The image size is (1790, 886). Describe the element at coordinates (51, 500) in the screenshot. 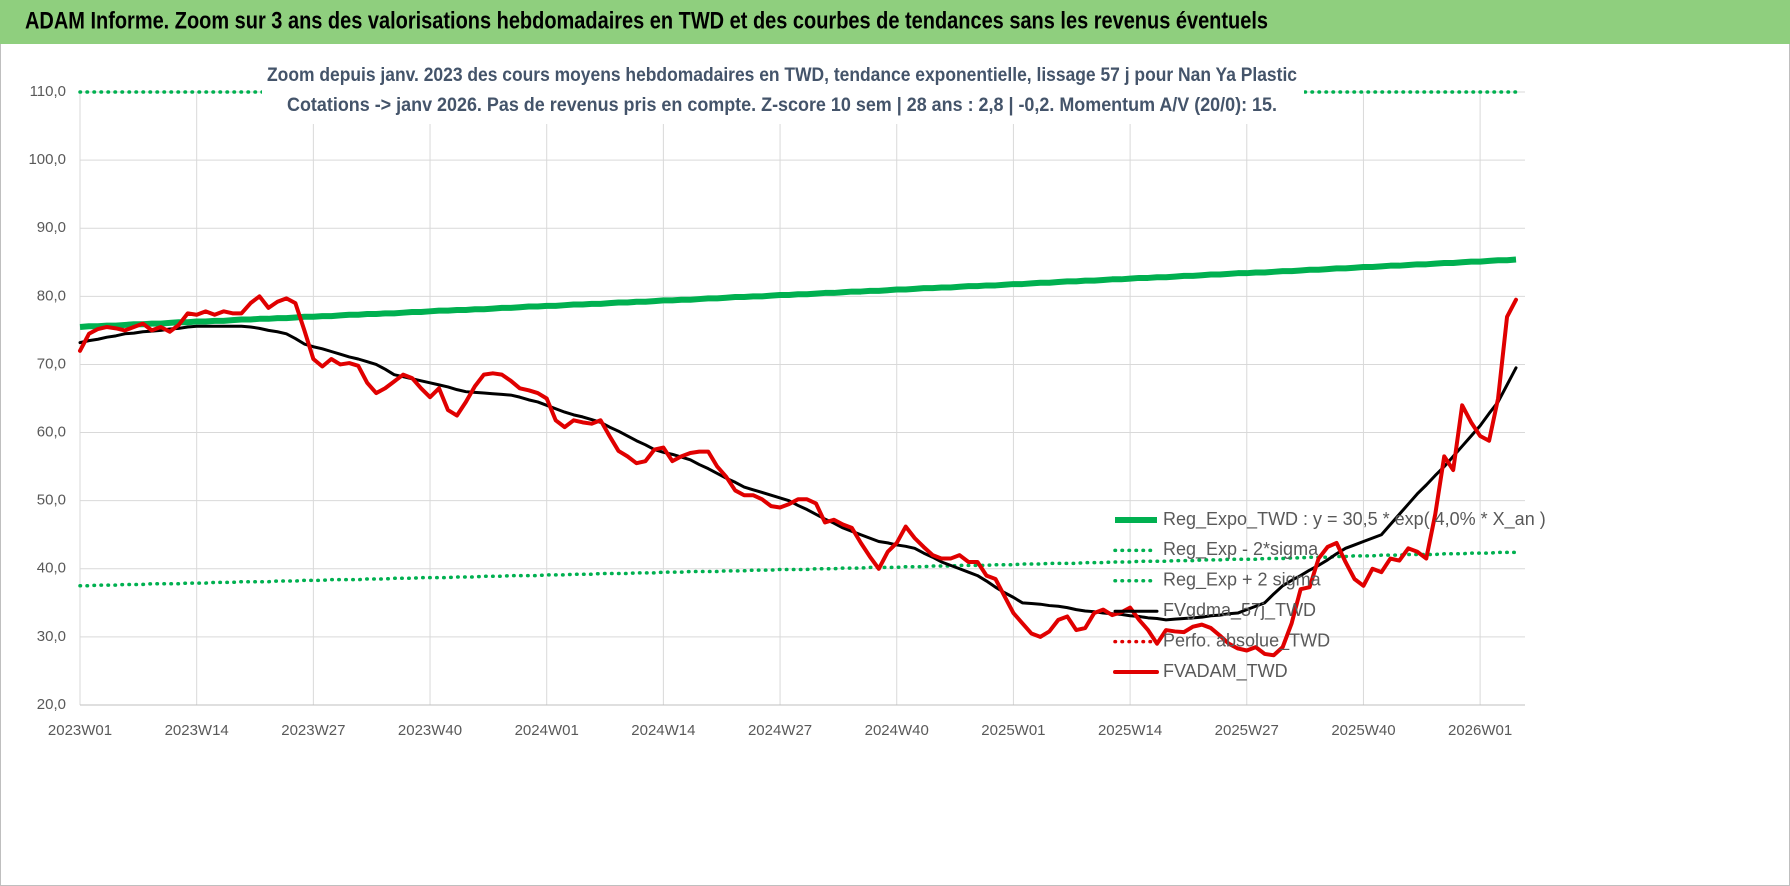

I see `y-tick-label: 50,0` at that location.